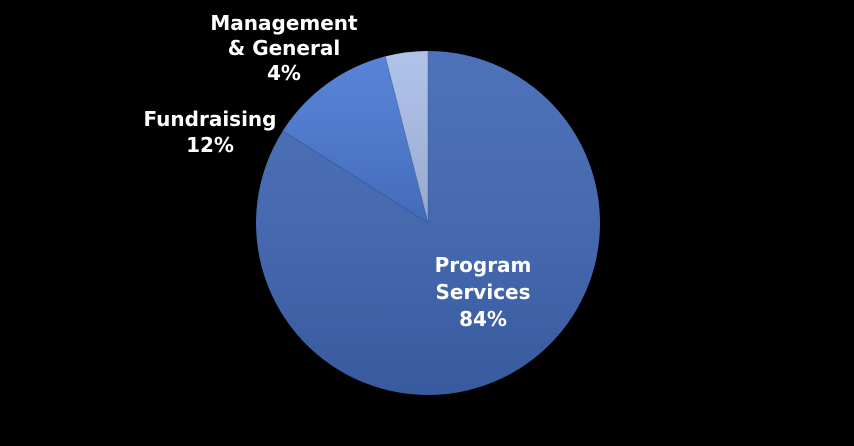 This screenshot has width=854, height=446. What do you see at coordinates (210, 145) in the screenshot?
I see `slice-percent-label: 12%` at bounding box center [210, 145].